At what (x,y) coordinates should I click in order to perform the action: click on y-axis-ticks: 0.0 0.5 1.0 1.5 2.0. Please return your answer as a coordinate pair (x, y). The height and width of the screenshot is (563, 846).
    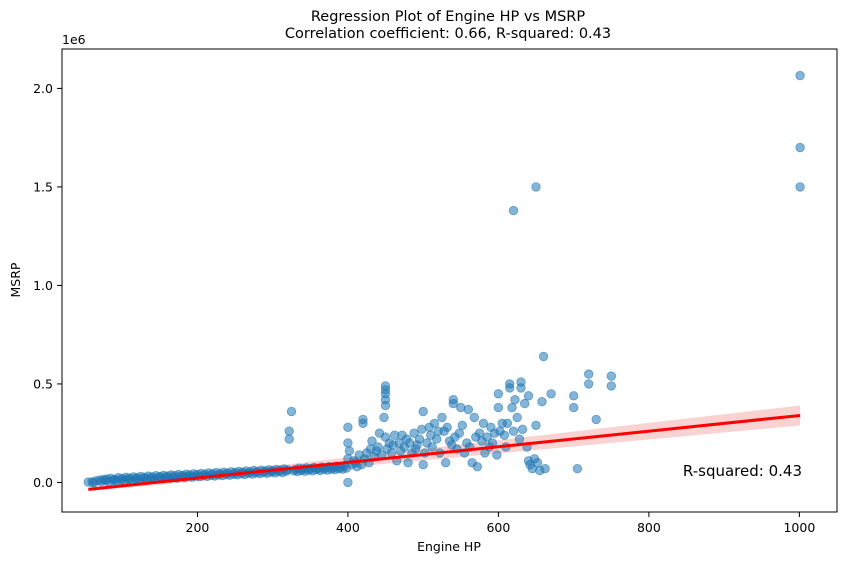
    Looking at the image, I should click on (47, 285).